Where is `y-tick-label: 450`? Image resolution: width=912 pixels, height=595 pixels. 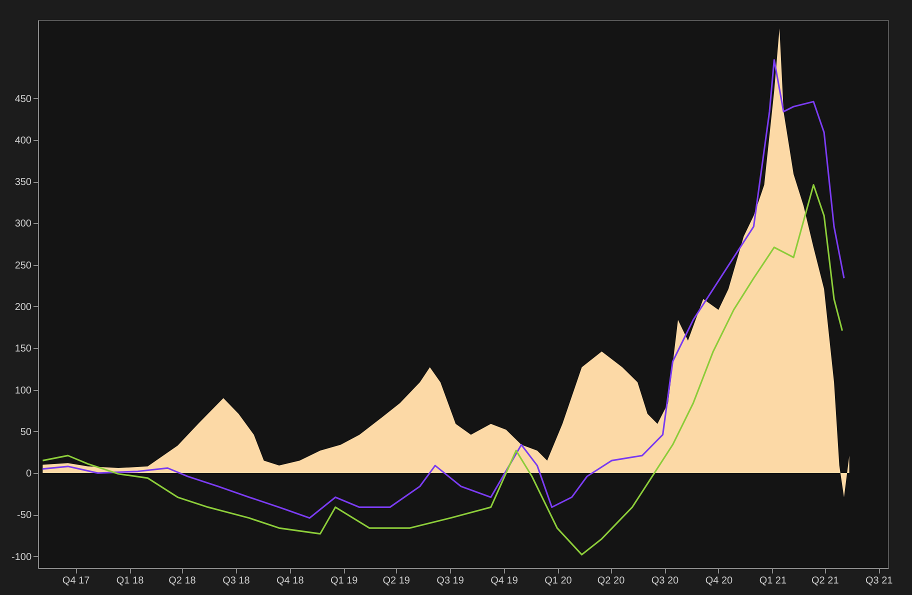 y-tick-label: 450 is located at coordinates (23, 99).